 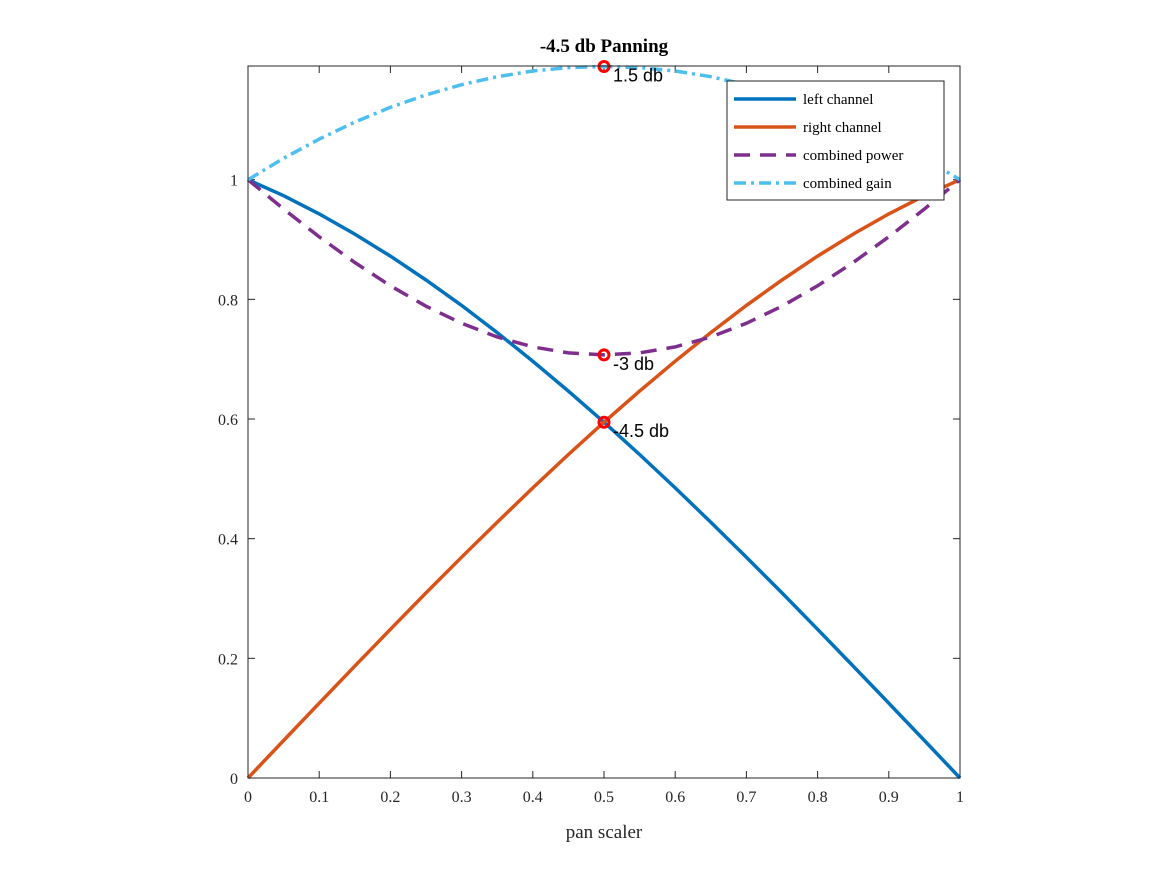 What do you see at coordinates (641, 431) in the screenshot?
I see `annotation-label: -4.5 db` at bounding box center [641, 431].